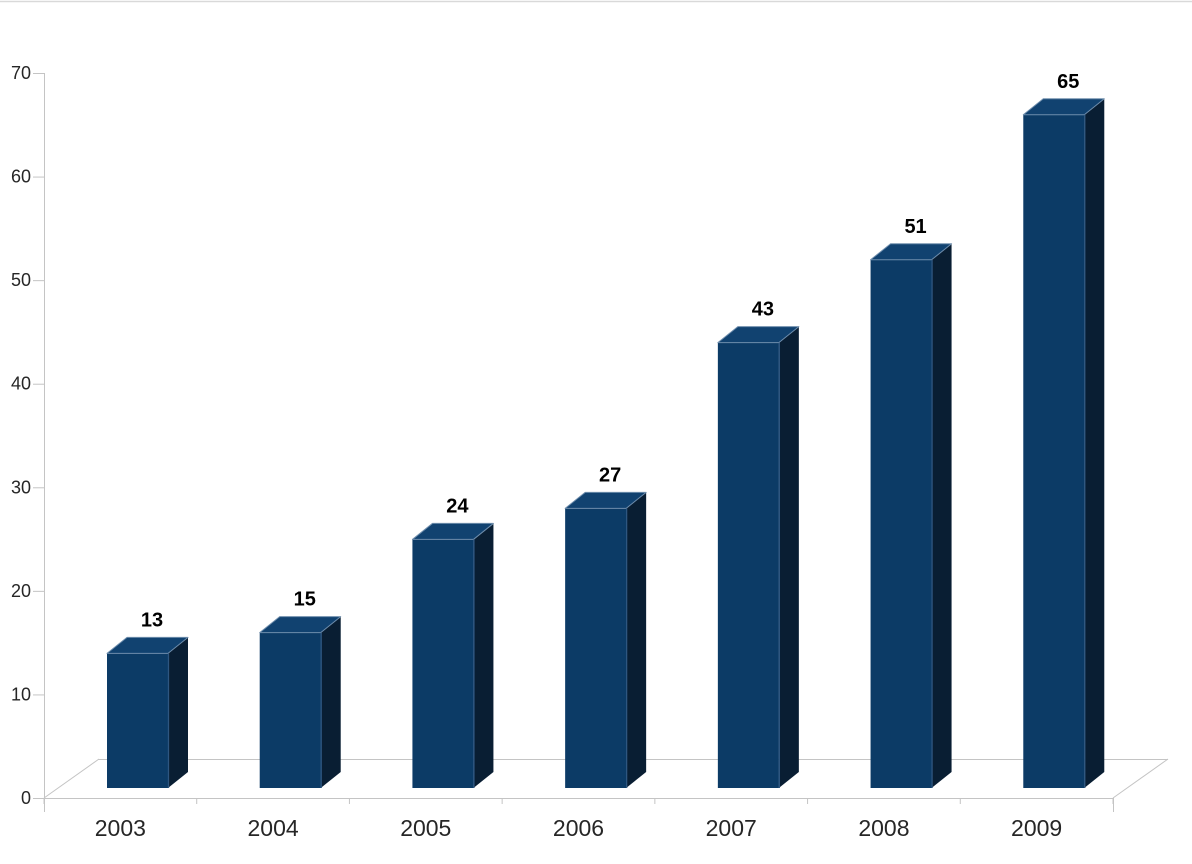 This screenshot has height=864, width=1192. I want to click on bar-2006, so click(605, 639).